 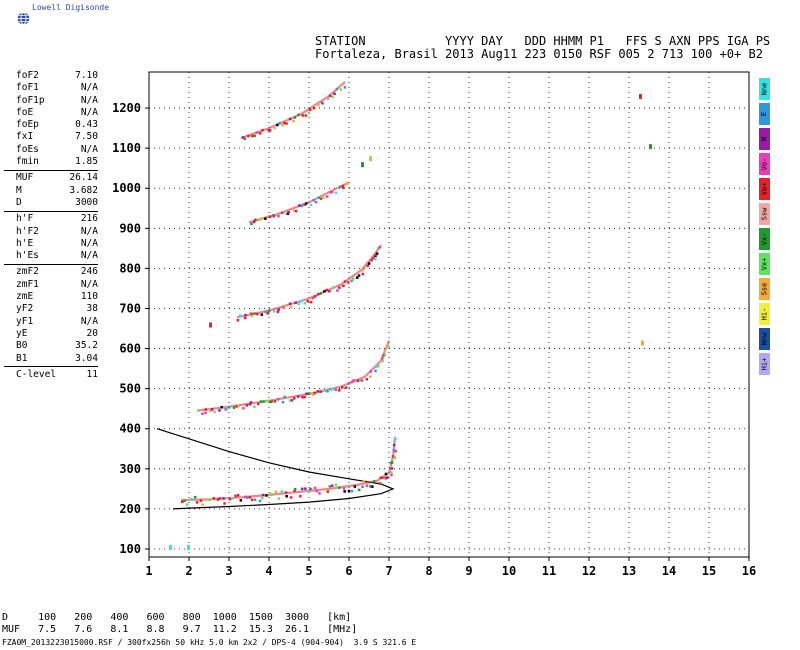 I want to click on param-label: B0, so click(x=22, y=346).